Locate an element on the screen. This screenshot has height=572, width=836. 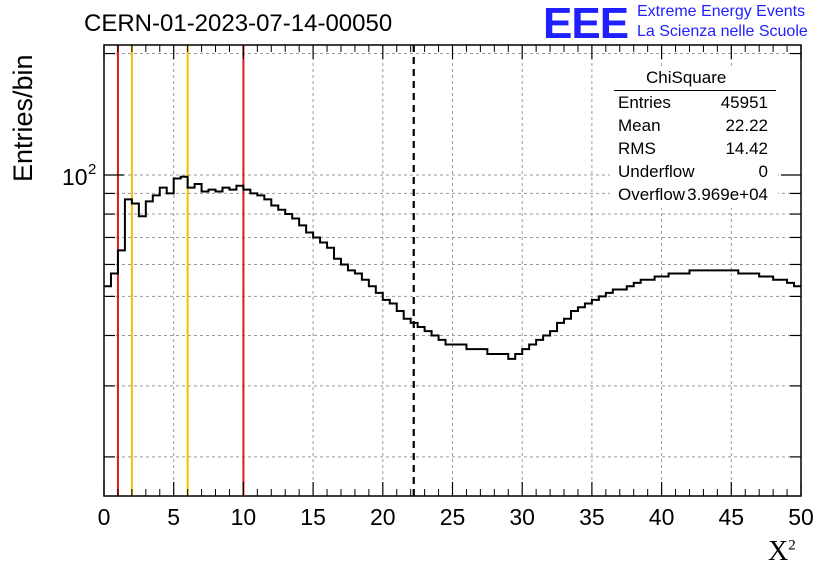
stats-value-rms: 14.42 is located at coordinates (746, 148).